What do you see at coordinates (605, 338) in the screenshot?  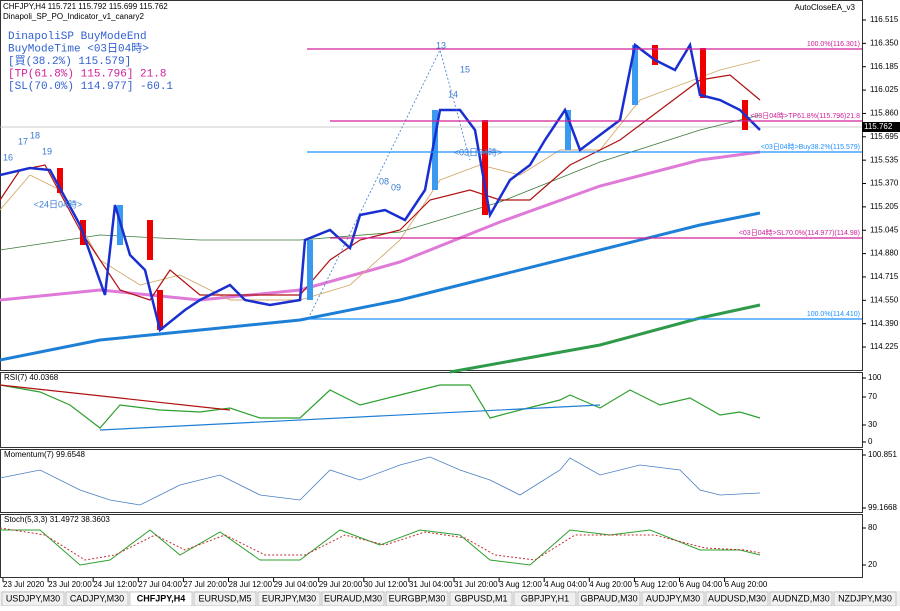 I see `ma-green` at bounding box center [605, 338].